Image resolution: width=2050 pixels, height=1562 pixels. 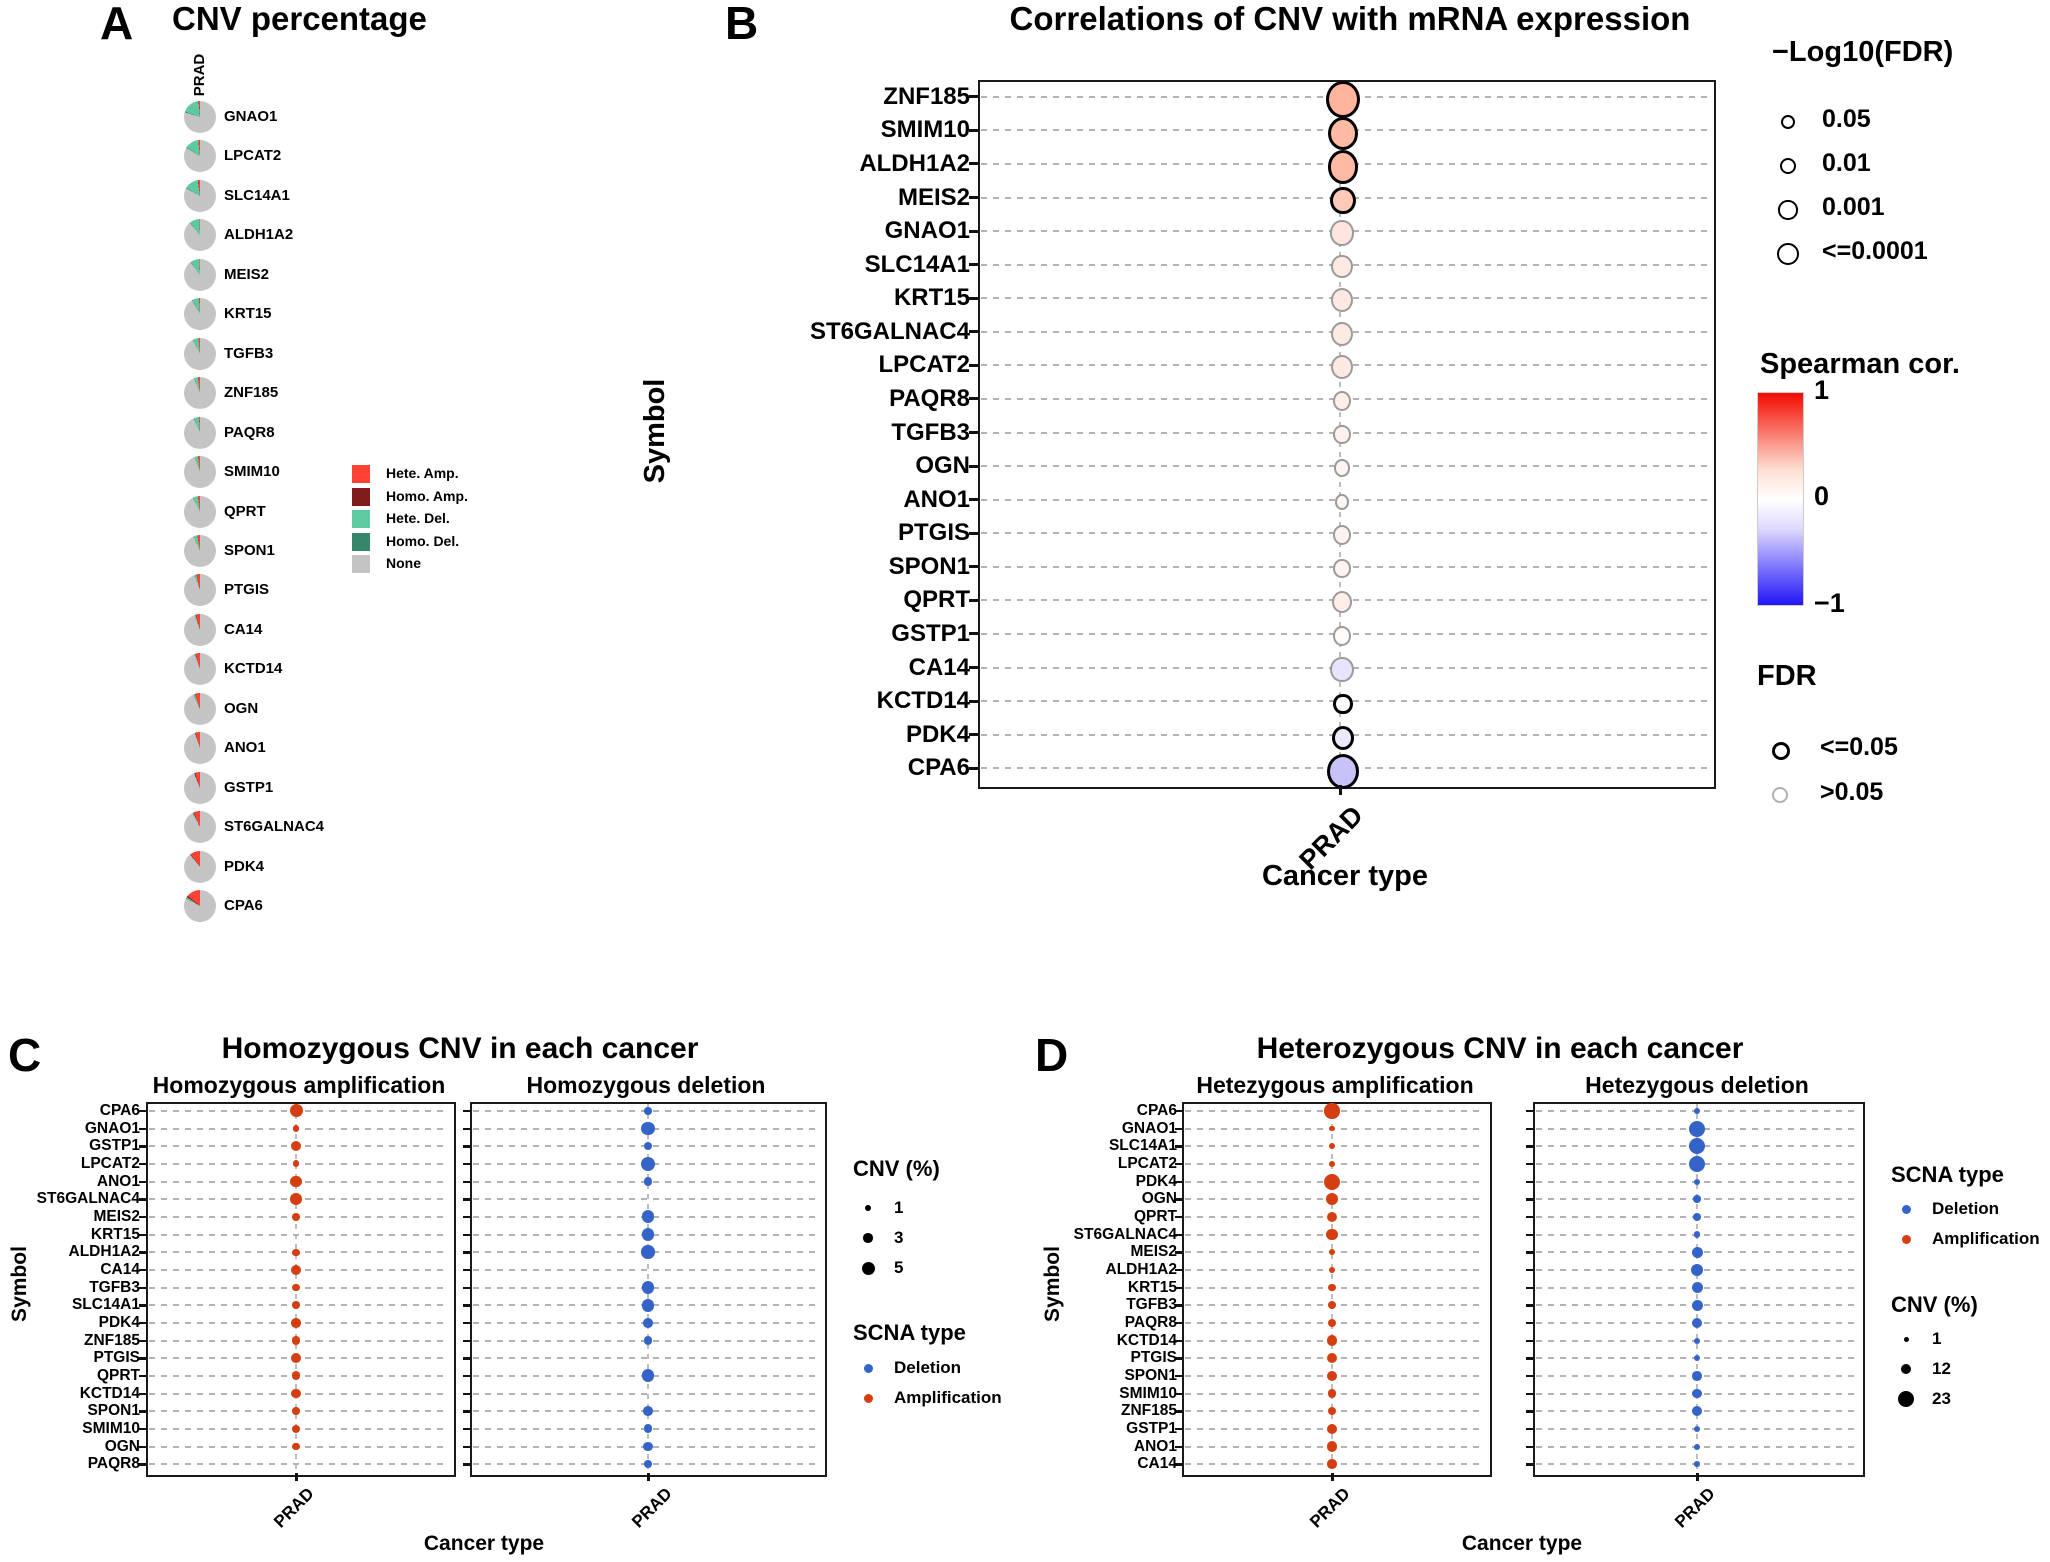 What do you see at coordinates (119, 1322) in the screenshot?
I see `gene-label: PDK4` at bounding box center [119, 1322].